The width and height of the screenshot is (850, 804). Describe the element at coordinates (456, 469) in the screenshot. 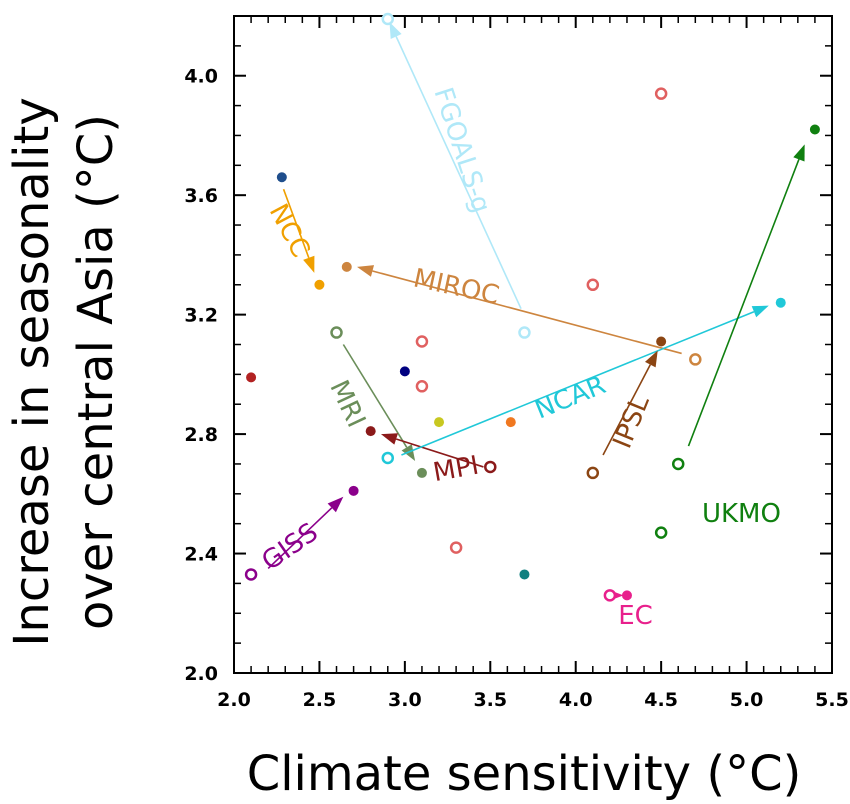

I see `model-label-mpi: MPI` at that location.